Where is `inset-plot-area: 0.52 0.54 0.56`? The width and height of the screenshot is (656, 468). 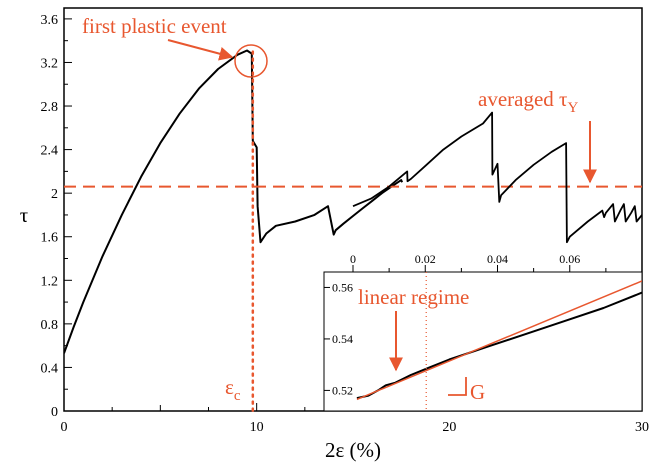
inset-plot-area: 0.52 0.54 0.56 is located at coordinates (483, 341).